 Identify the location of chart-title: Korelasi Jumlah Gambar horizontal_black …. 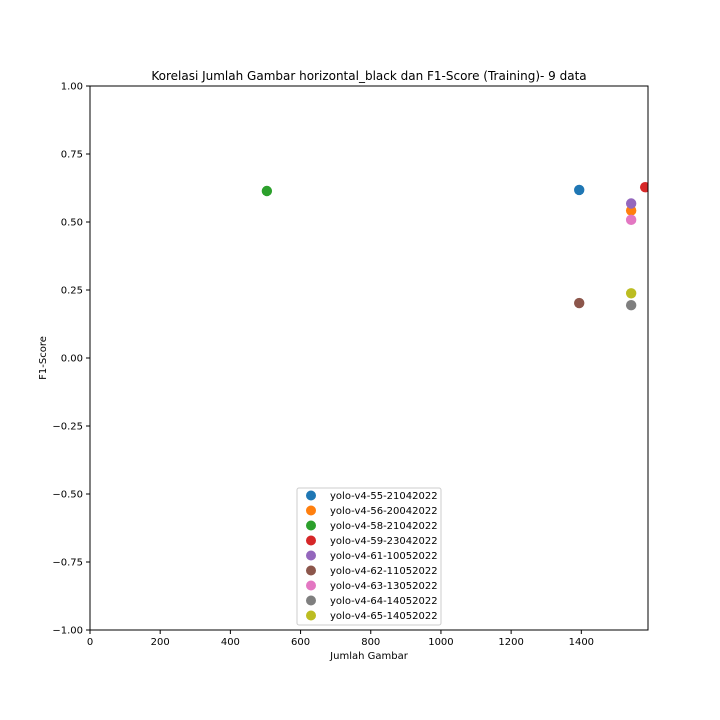
(368, 76).